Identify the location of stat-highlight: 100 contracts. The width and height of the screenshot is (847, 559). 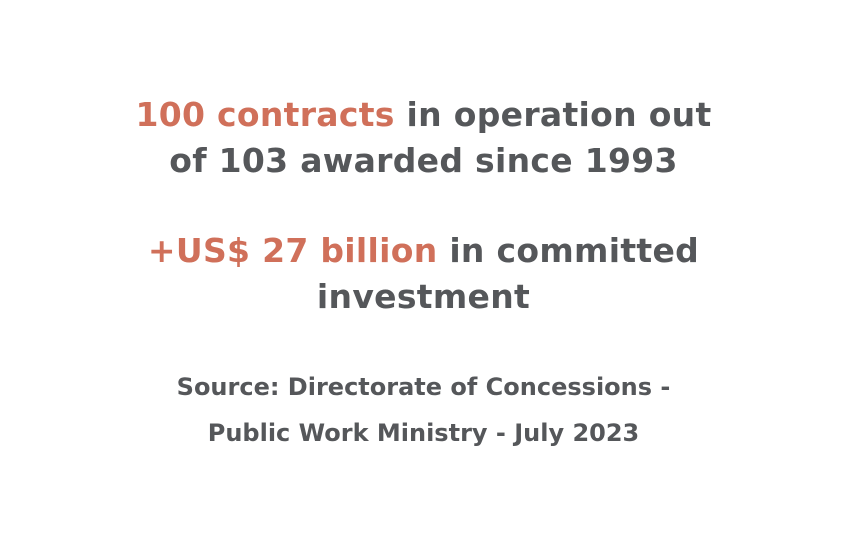
(265, 114).